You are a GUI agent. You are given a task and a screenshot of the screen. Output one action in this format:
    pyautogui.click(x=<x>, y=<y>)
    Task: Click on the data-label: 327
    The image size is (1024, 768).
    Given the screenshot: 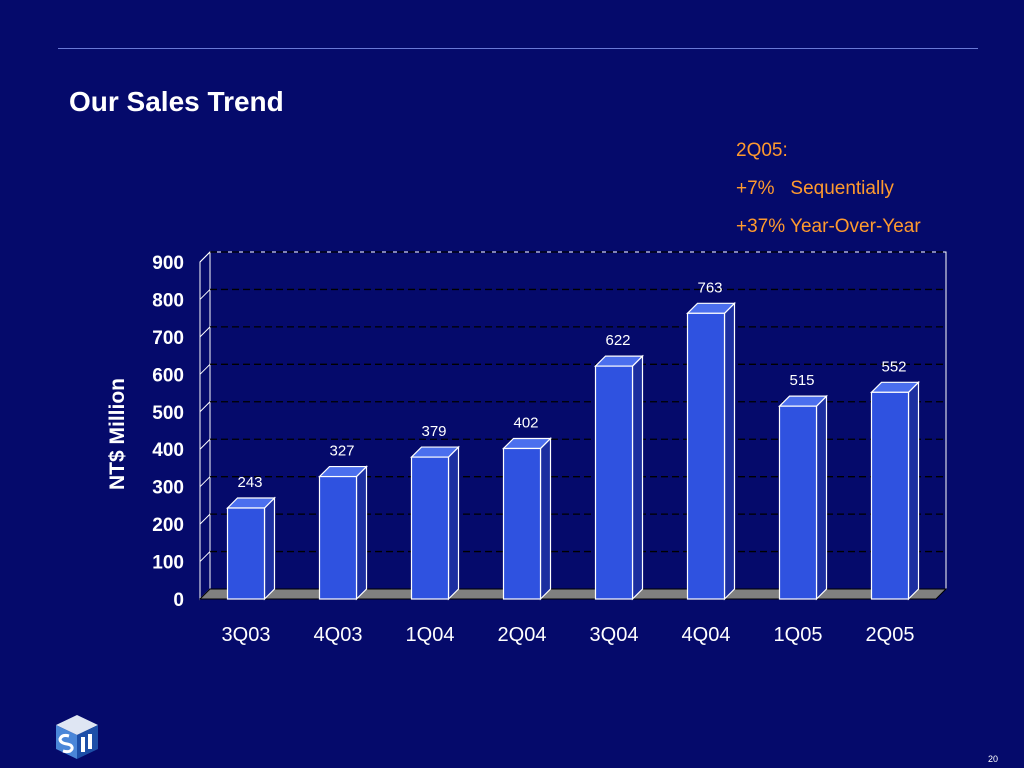 What is the action you would take?
    pyautogui.click(x=341, y=451)
    